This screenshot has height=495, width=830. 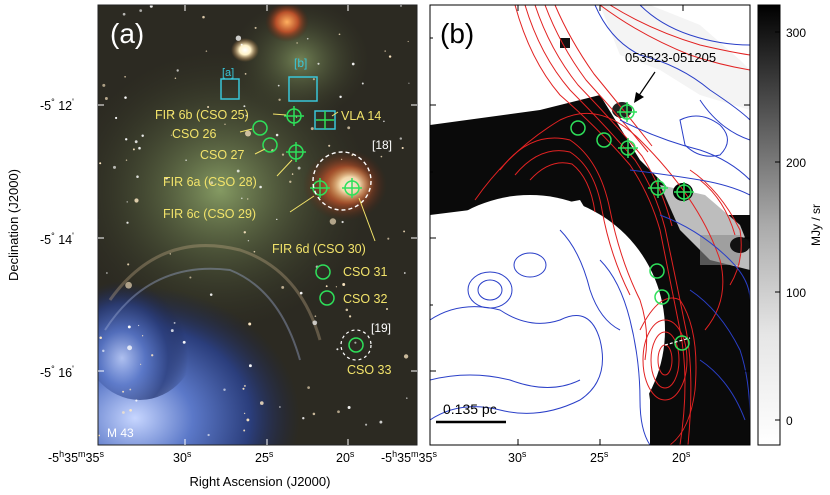 I want to click on xtick-a-30: 30s, so click(x=182, y=457).